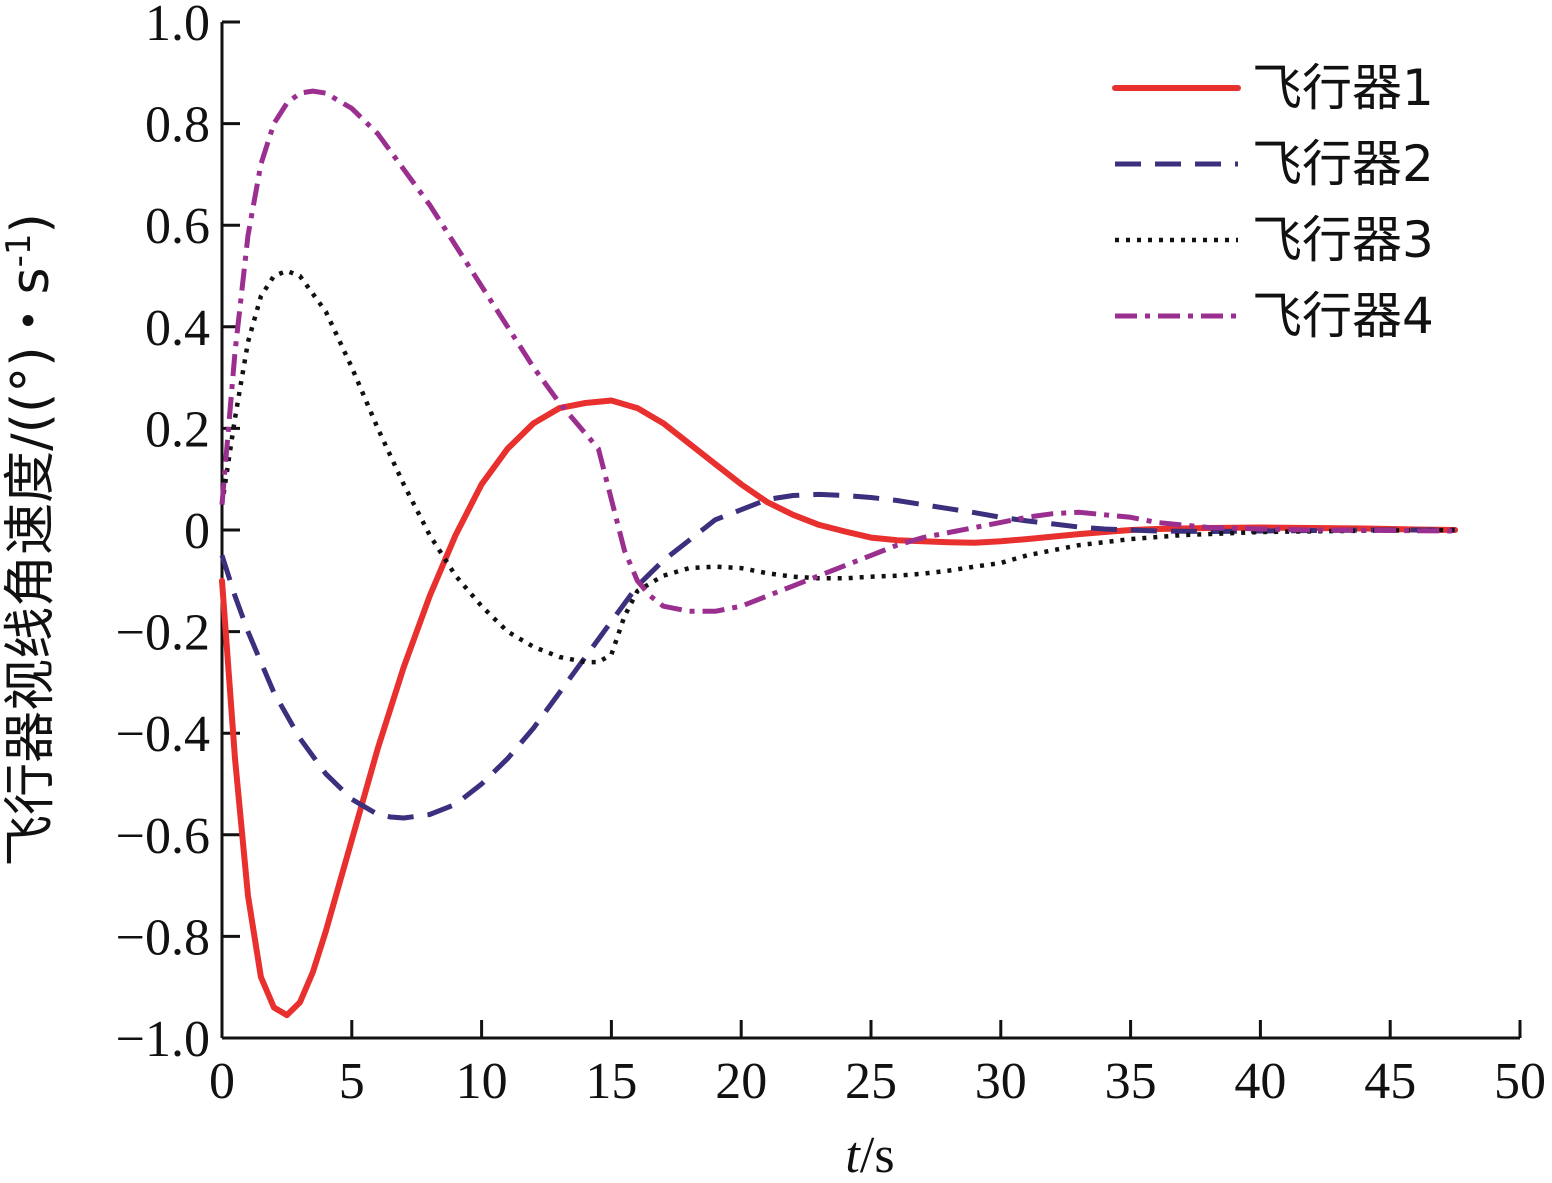  What do you see at coordinates (163, 734) in the screenshot?
I see `y-tick-label: −0.4` at bounding box center [163, 734].